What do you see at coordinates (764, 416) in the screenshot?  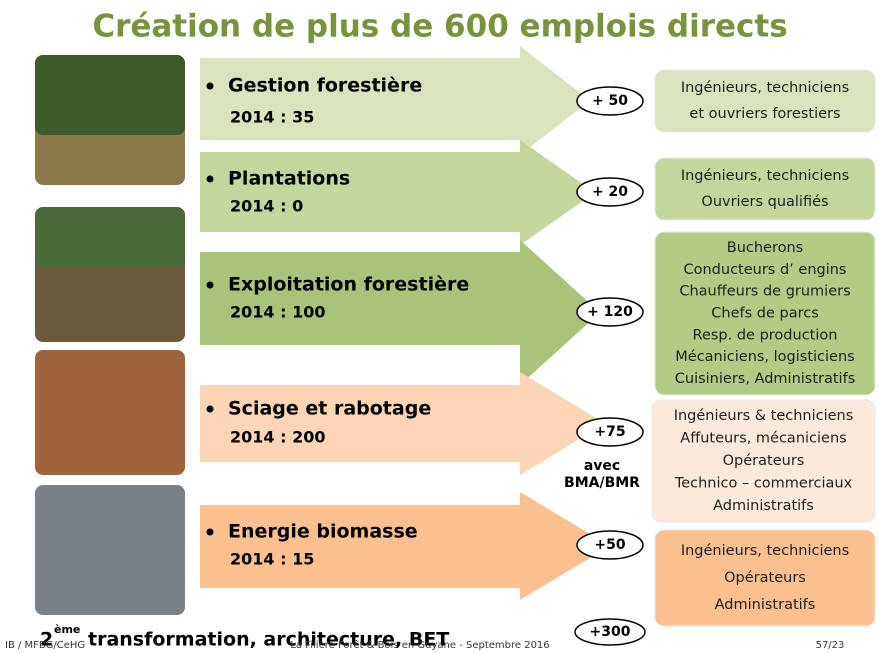 I see `job-line: Ingénieurs & techniciens` at bounding box center [764, 416].